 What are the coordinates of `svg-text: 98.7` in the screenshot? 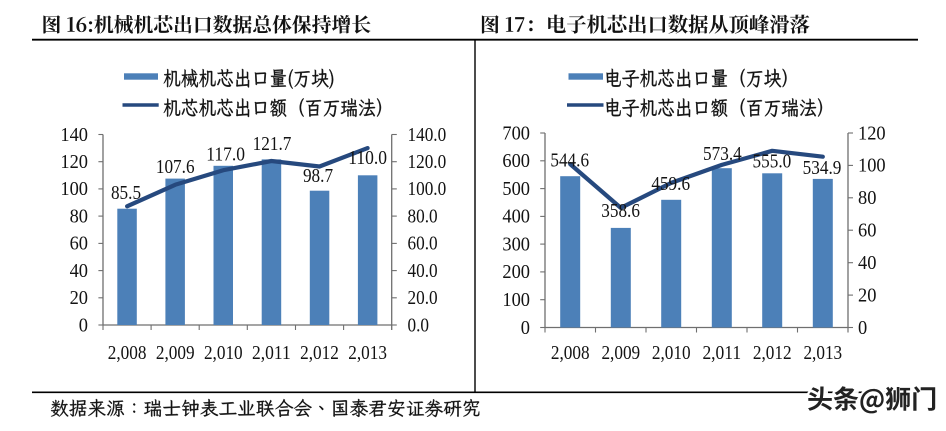 It's located at (318, 176).